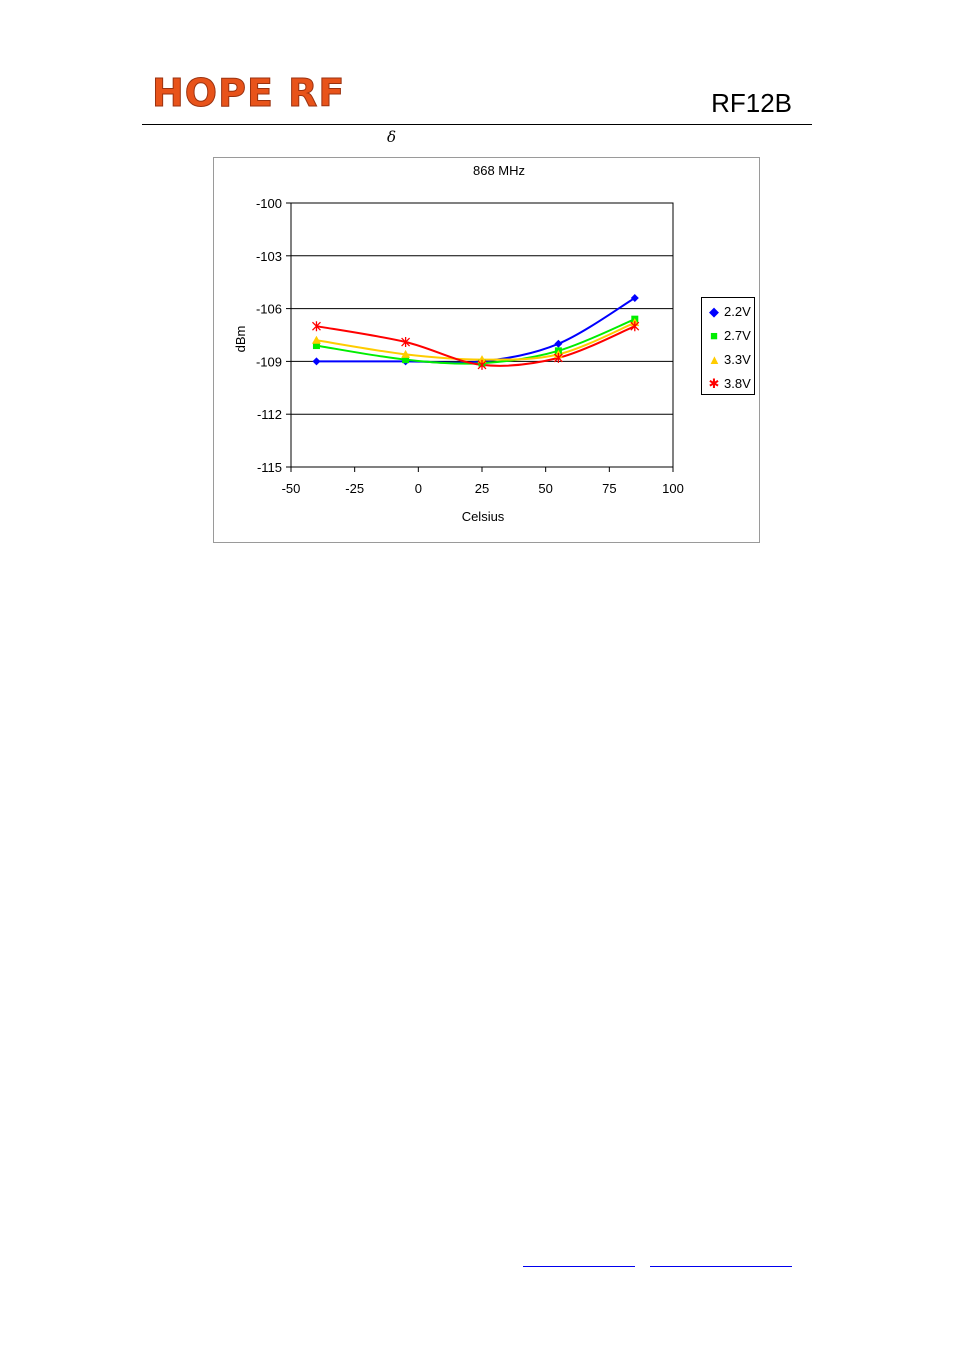 Image resolution: width=954 pixels, height=1350 pixels. What do you see at coordinates (269, 467) in the screenshot?
I see `y-tick-label: -115` at bounding box center [269, 467].